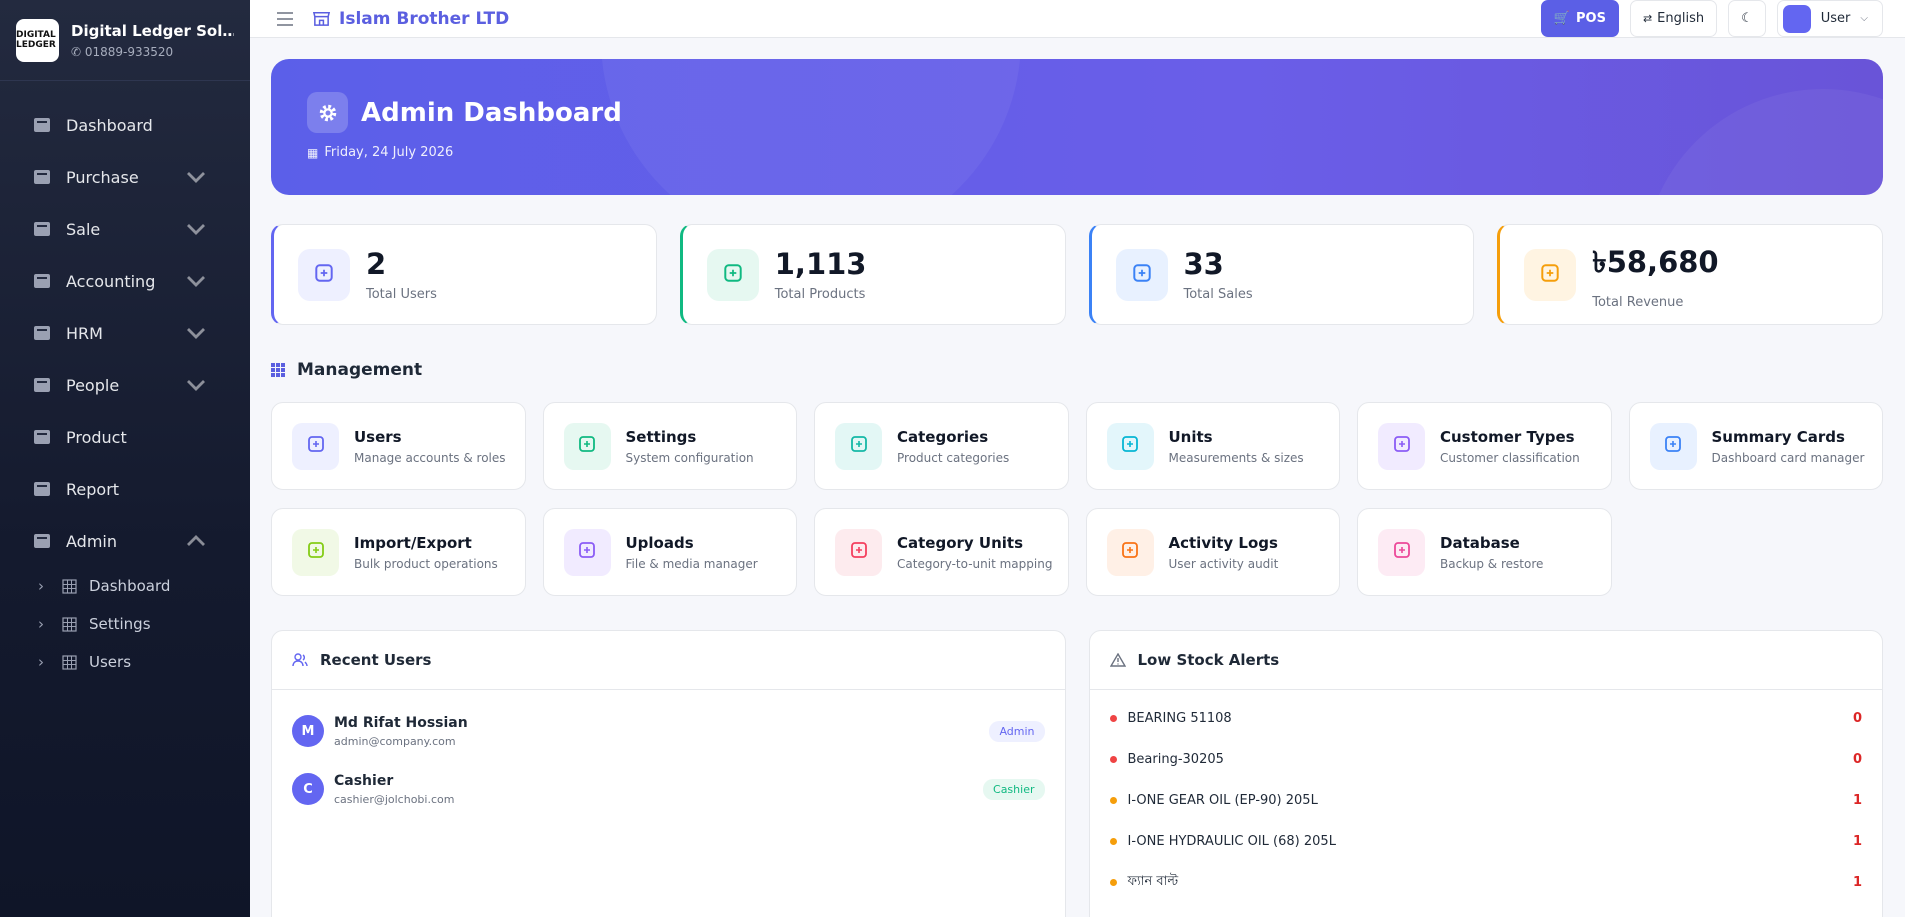 The image size is (1905, 917). I want to click on user-avatar: M, so click(308, 731).